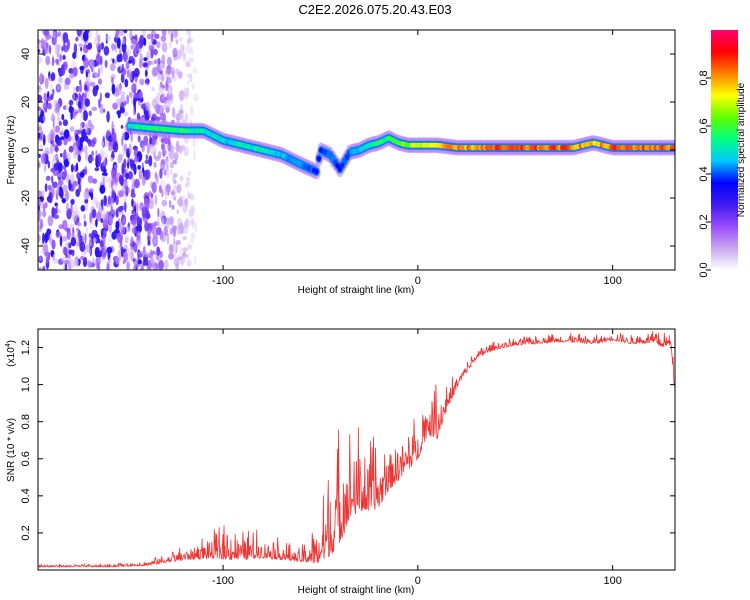 This screenshot has width=750, height=600. What do you see at coordinates (704, 221) in the screenshot?
I see `colorbar-tick-label: 0.2` at bounding box center [704, 221].